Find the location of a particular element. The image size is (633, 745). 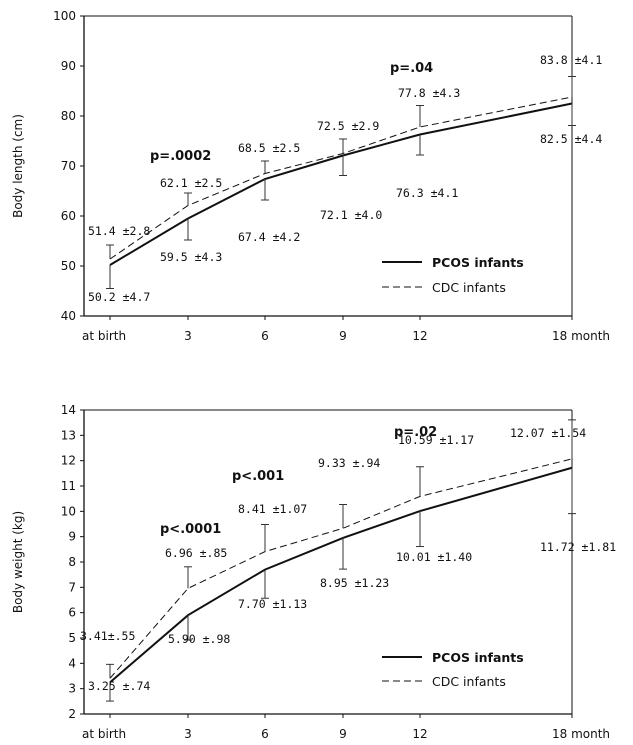

data-label: 51.4 ±2.8 is located at coordinates (119, 231).